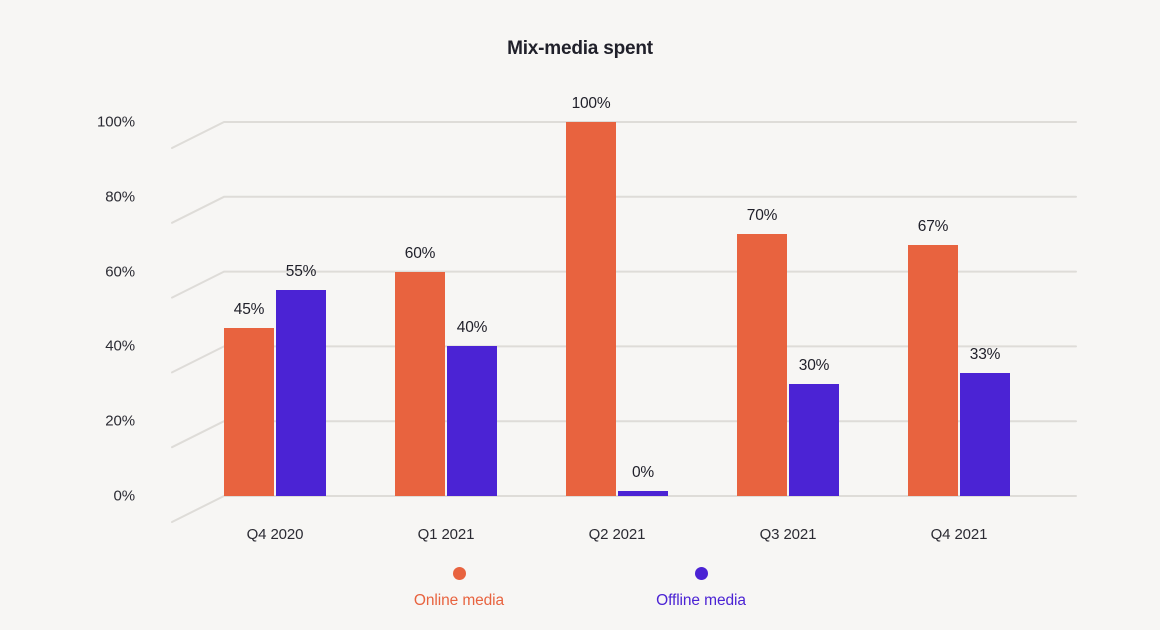  What do you see at coordinates (591, 103) in the screenshot?
I see `bar-value-label: 100%` at bounding box center [591, 103].